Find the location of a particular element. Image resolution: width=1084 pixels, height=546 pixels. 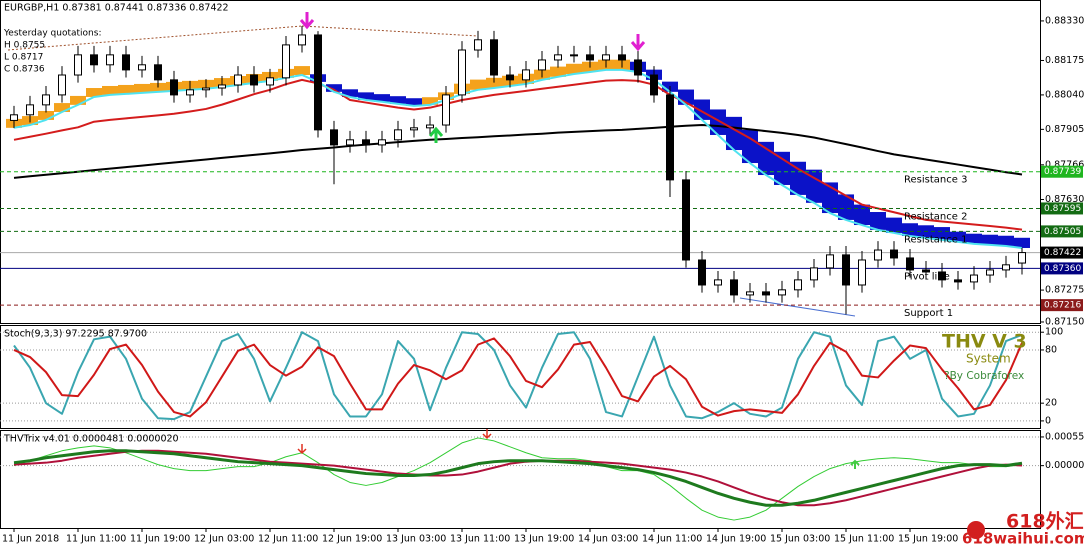

watermark-name: 618外汇网 is located at coordinates (1045, 521).